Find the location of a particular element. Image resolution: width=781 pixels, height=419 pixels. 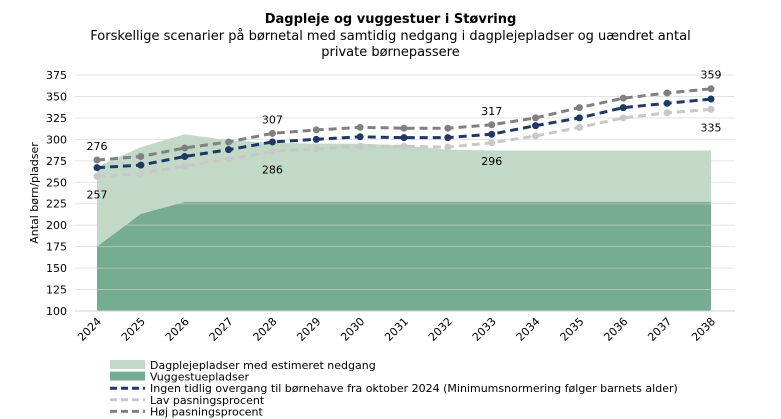

x-tick-label: 2034 is located at coordinates (528, 329).